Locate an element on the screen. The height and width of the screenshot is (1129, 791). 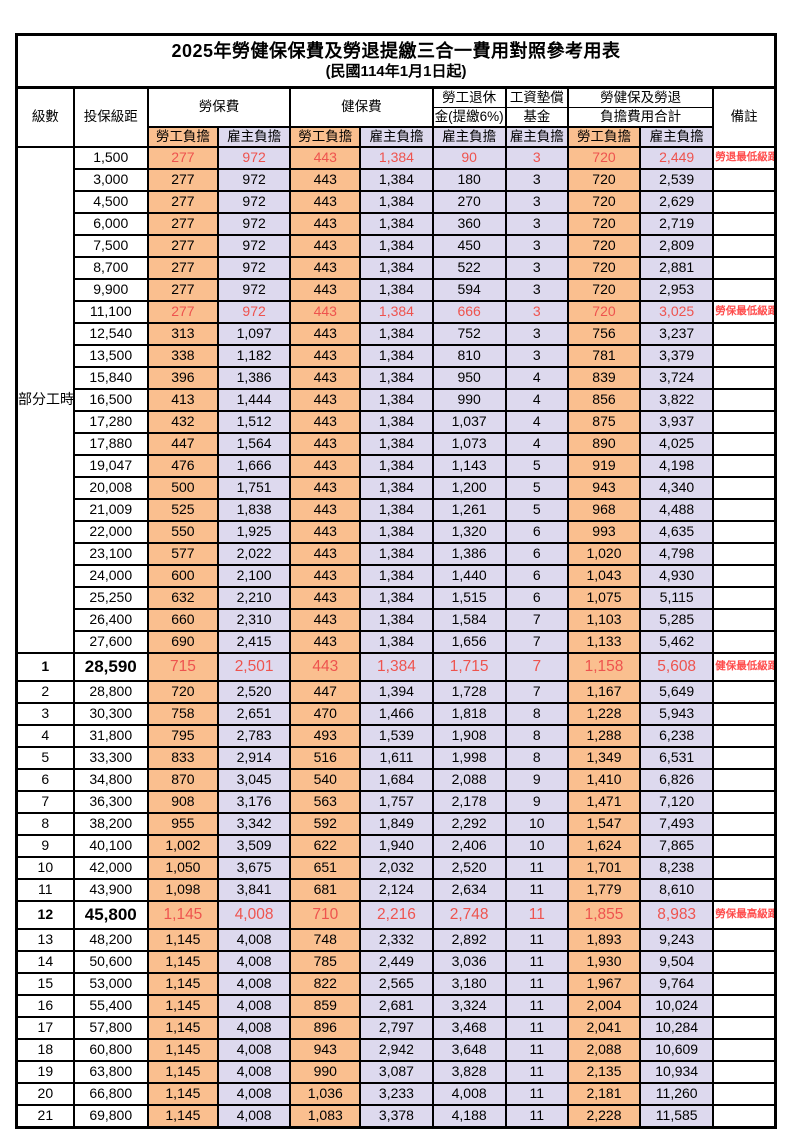
labor-ins-employee-cell: 500 is located at coordinates (183, 488).